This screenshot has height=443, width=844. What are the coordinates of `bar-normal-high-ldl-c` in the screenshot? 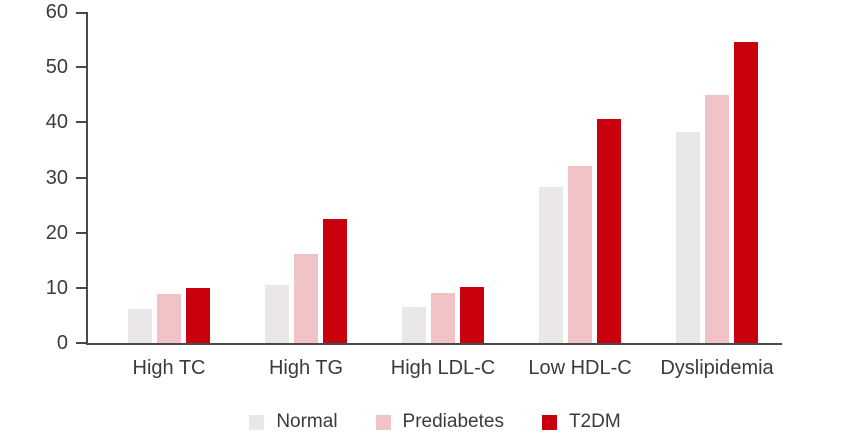 It's located at (414, 325).